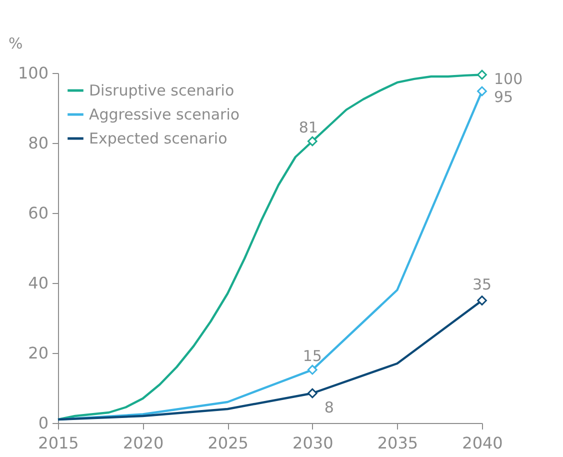 This screenshot has width=563, height=457. I want to click on y-tick-label: 40, so click(38, 283).